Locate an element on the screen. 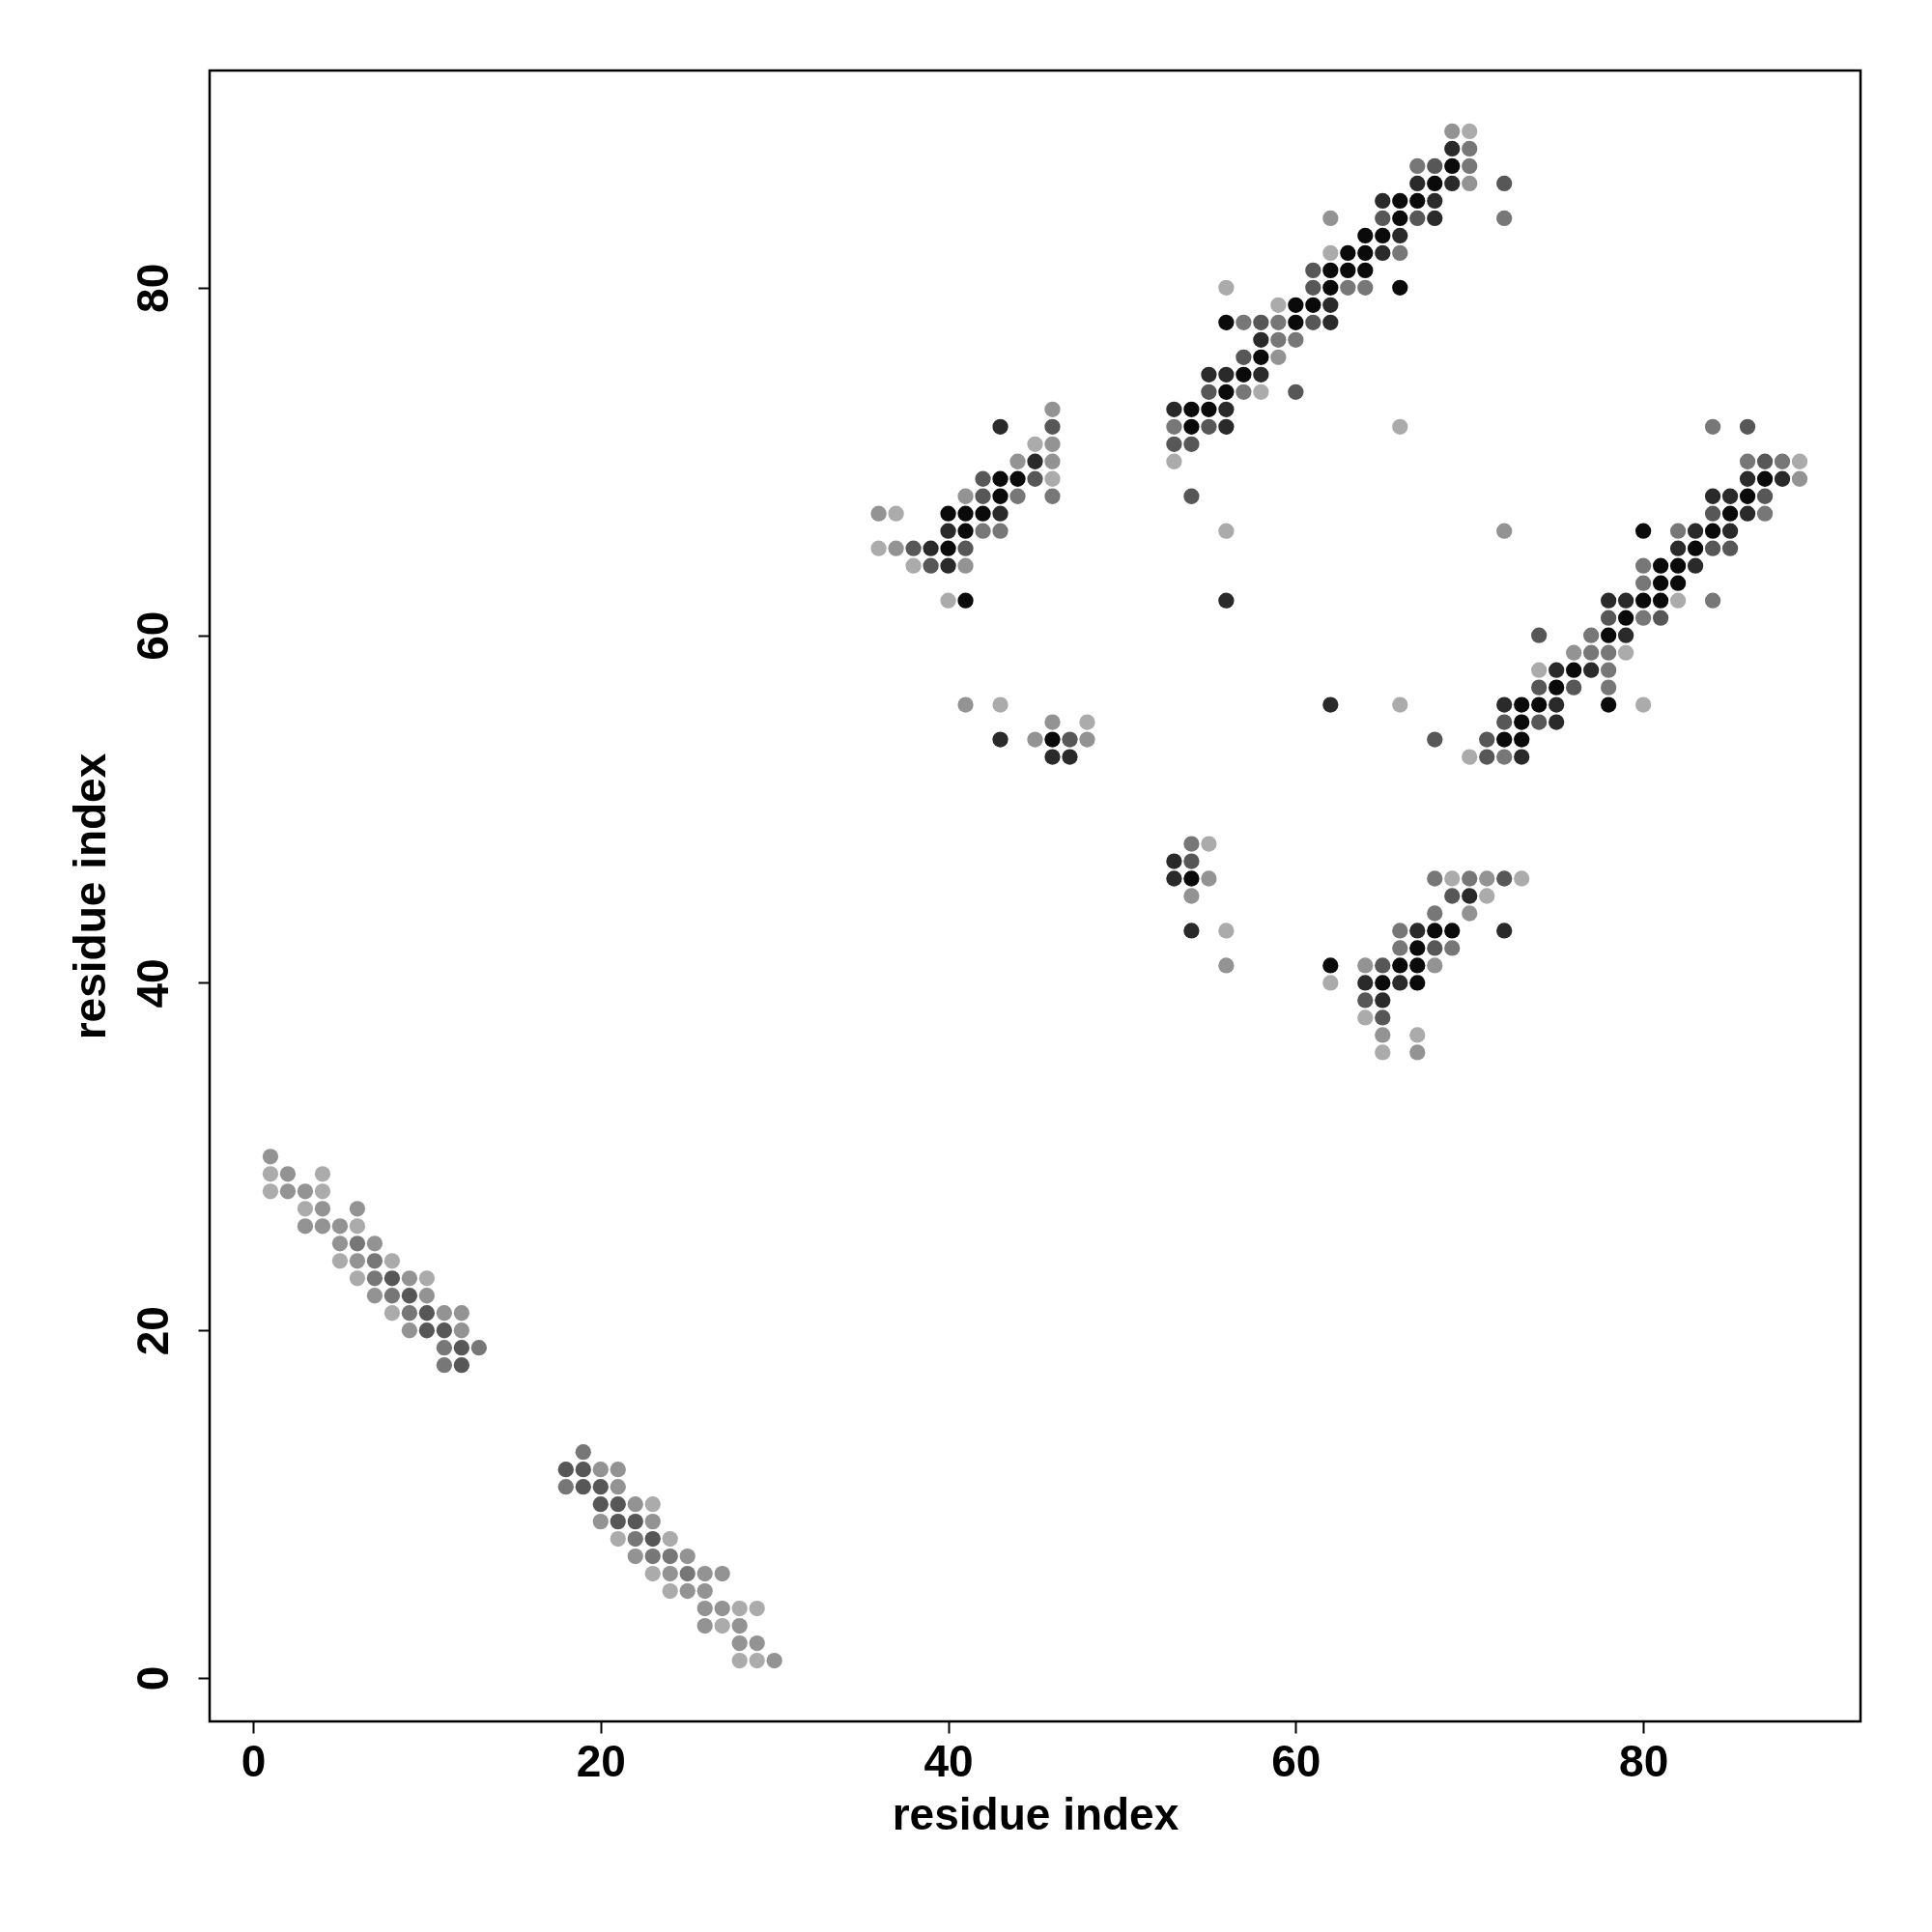 The height and width of the screenshot is (1932, 1932). y-tick-label: 20 is located at coordinates (152, 1331).